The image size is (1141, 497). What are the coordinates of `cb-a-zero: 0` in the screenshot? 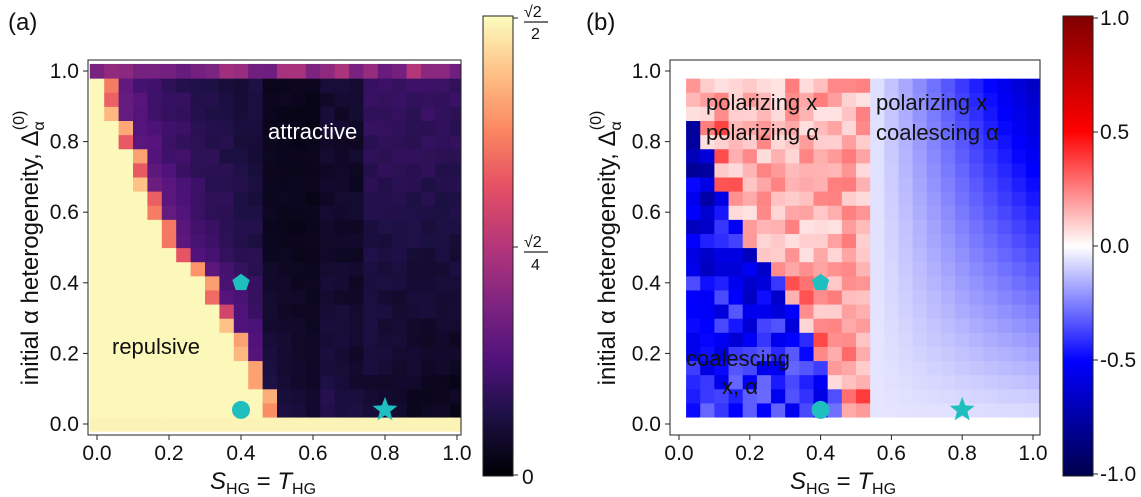 It's located at (528, 477).